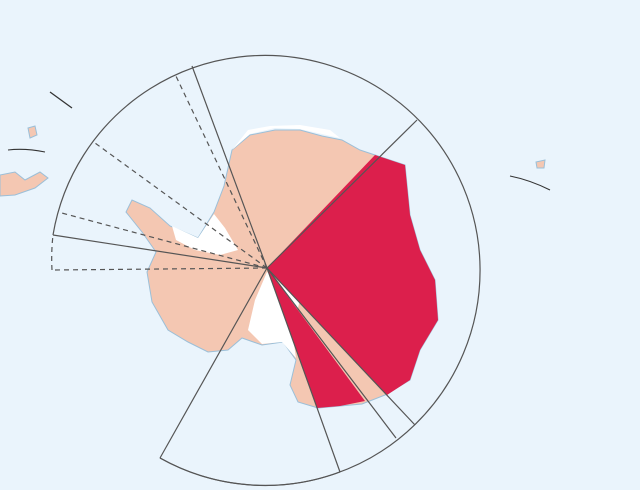 The width and height of the screenshot is (640, 490). Describe the element at coordinates (250, 471) in the screenshot. I see `claim-arc` at that location.